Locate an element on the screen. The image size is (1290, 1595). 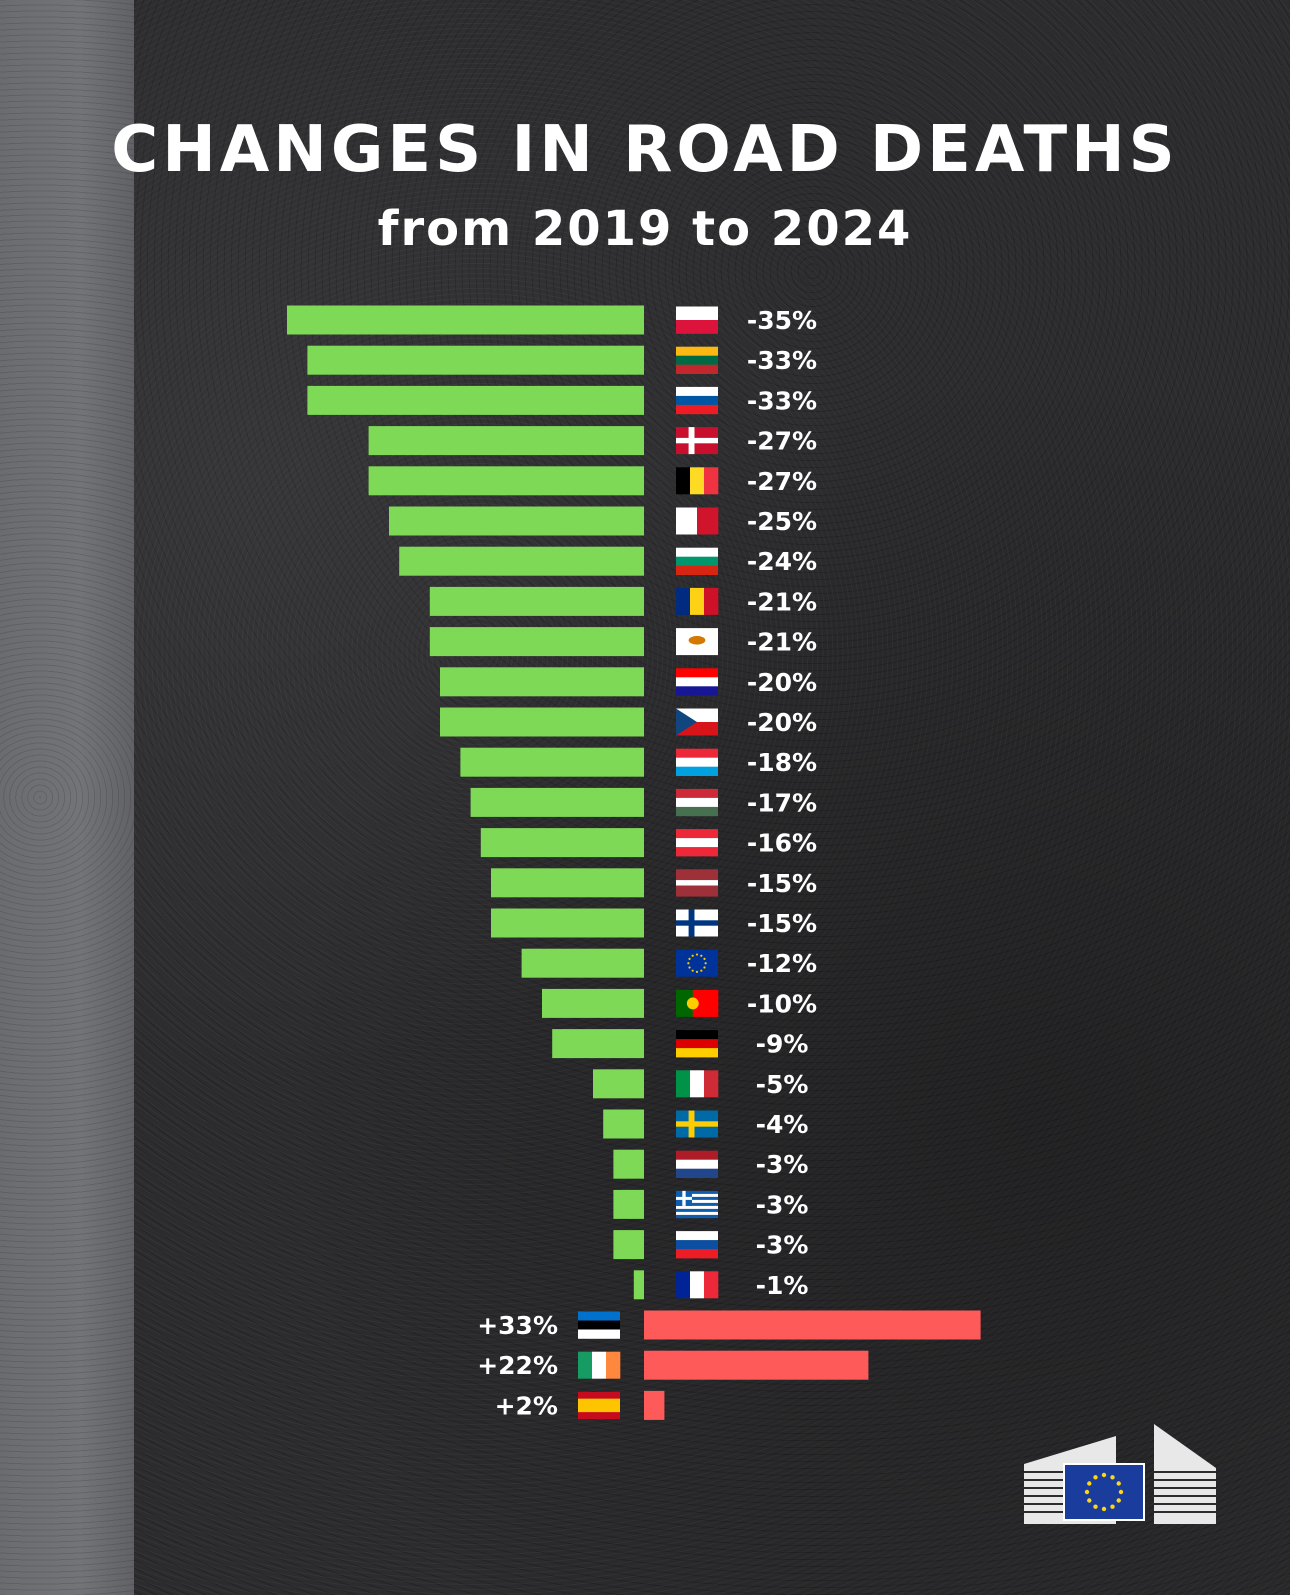
bar-lu is located at coordinates (552, 762).